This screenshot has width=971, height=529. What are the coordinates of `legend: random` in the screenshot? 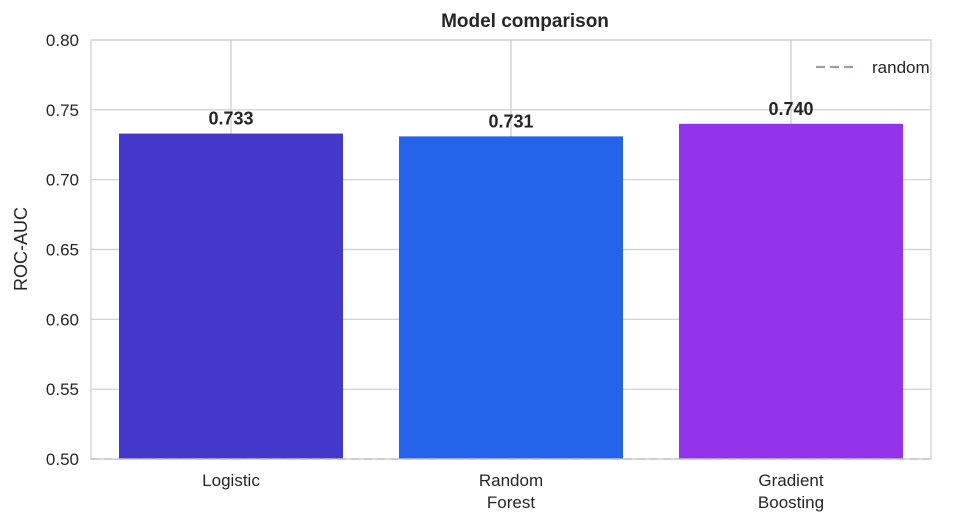 It's located at (873, 67).